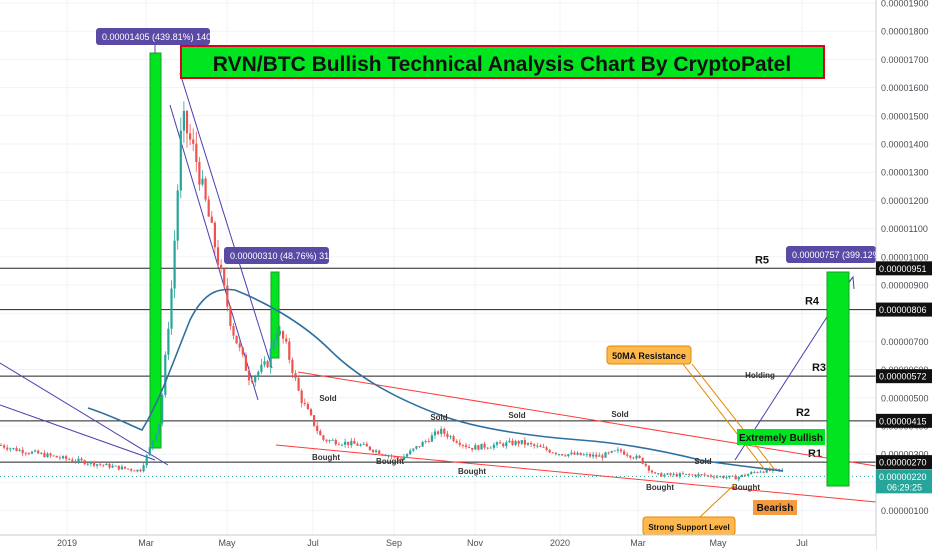 Image resolution: width=932 pixels, height=555 pixels. Describe the element at coordinates (903, 269) in the screenshot. I see `price-tag-text: 0.00000951` at that location.